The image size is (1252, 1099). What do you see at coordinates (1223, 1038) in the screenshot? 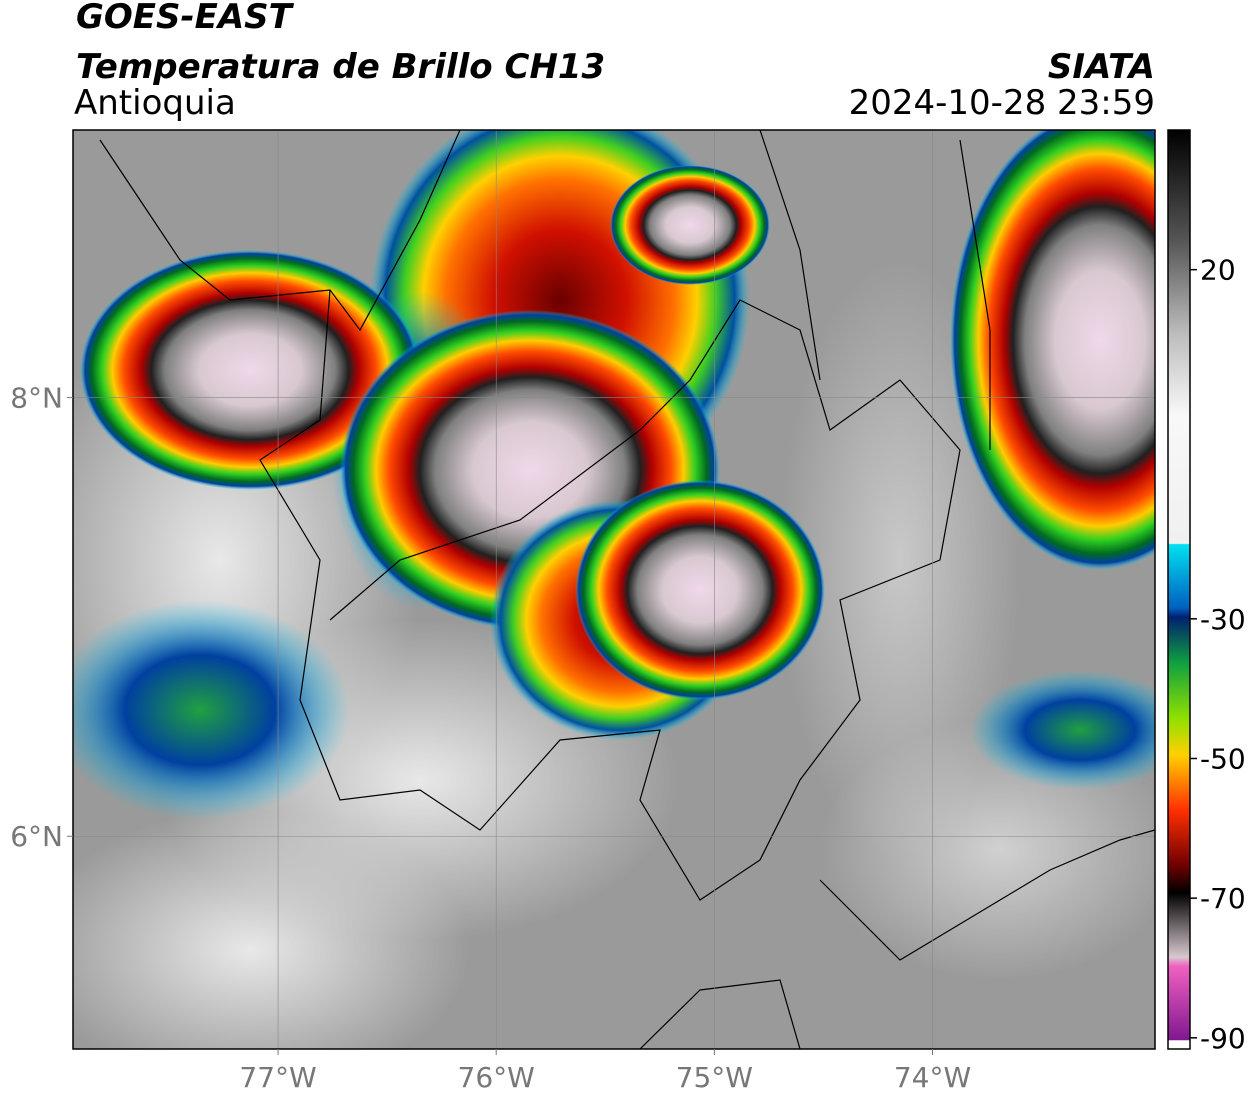
I see `colorbar-tick-label: -90` at bounding box center [1223, 1038].